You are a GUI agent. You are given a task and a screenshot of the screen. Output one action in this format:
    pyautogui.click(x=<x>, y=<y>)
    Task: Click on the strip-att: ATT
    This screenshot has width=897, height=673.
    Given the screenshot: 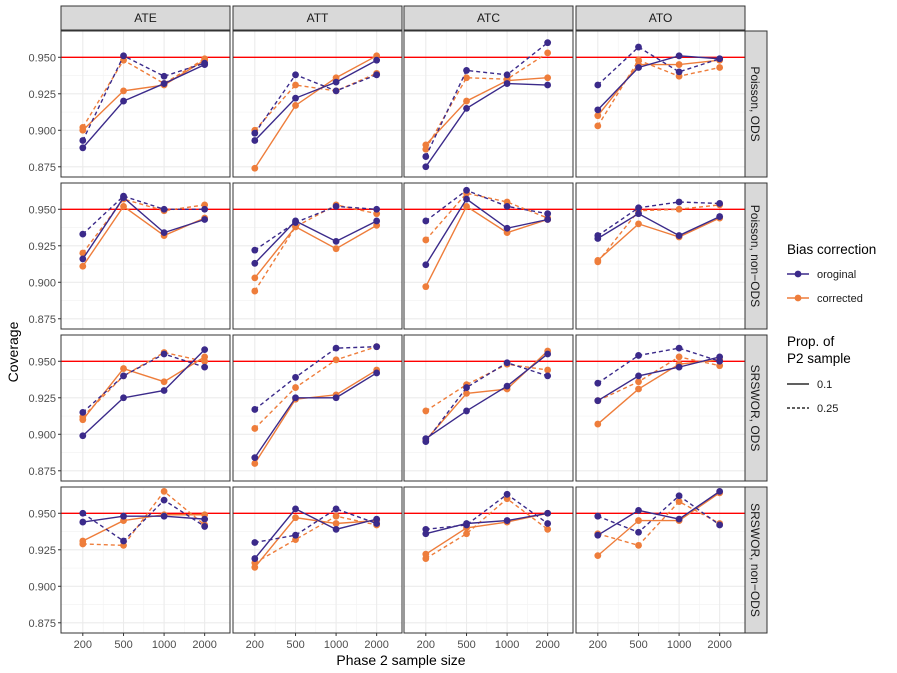 What is the action you would take?
    pyautogui.click(x=317, y=18)
    